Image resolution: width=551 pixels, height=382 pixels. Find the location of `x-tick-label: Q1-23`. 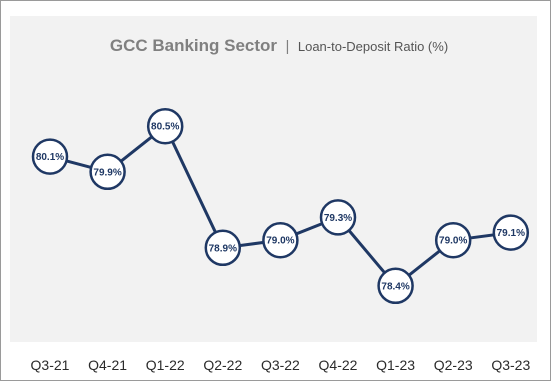

x-tick-label: Q1-23 is located at coordinates (395, 365).